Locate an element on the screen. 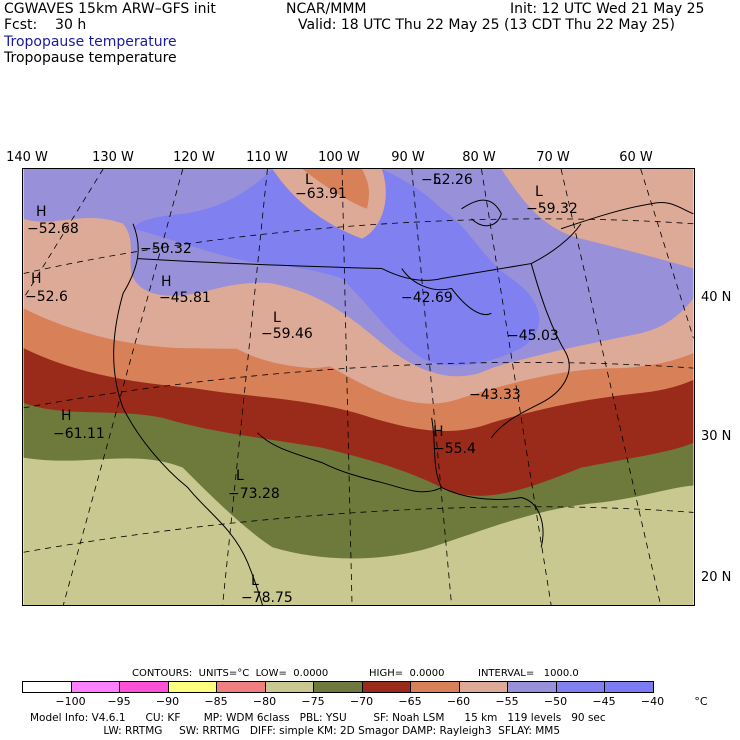 Image resolution: width=740 pixels, height=740 pixels. model-title: CGWAVES 15km ARW–GFS init is located at coordinates (110, 9).